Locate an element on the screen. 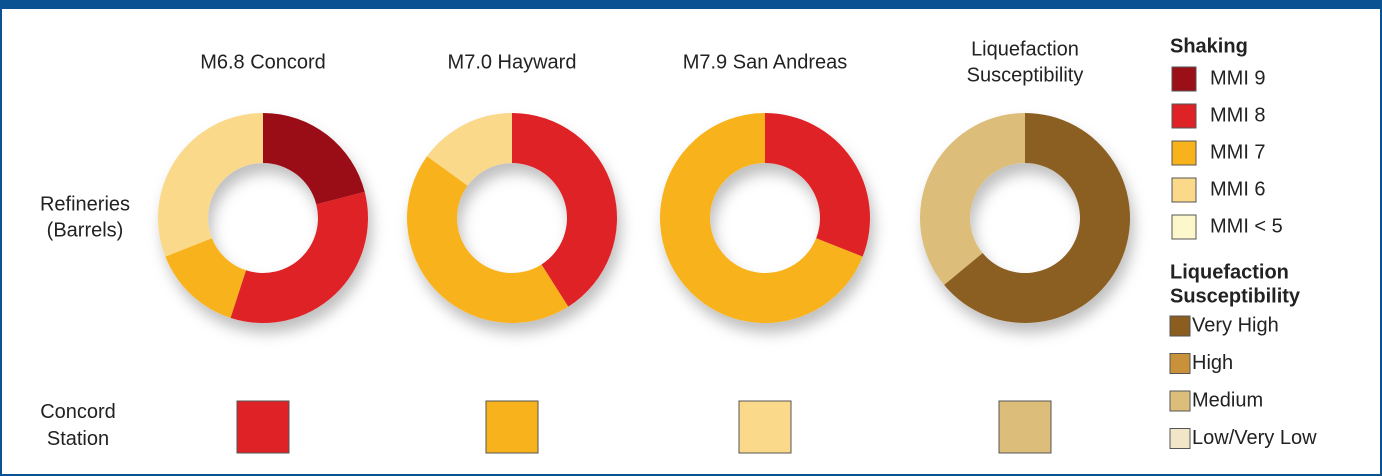 Image resolution: width=1382 pixels, height=476 pixels. chart-title: Susceptibility is located at coordinates (1025, 75).